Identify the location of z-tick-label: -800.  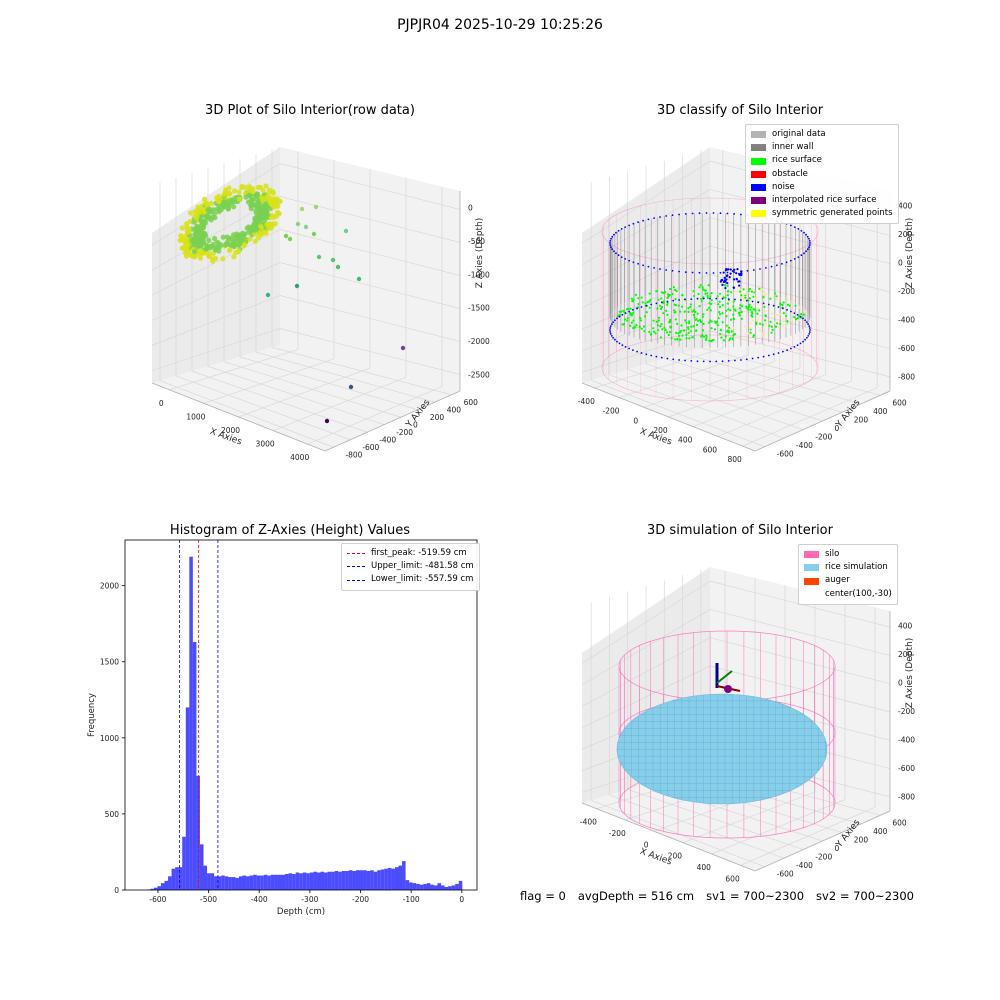
(906, 377).